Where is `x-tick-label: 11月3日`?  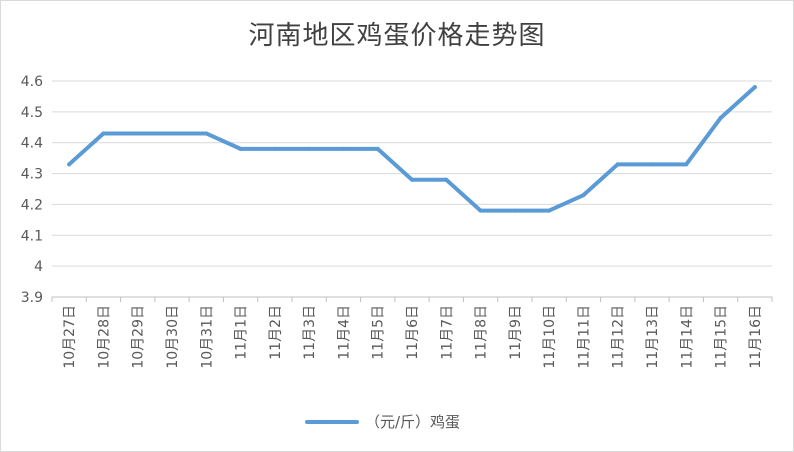 x-tick-label: 11月3日 is located at coordinates (310, 332).